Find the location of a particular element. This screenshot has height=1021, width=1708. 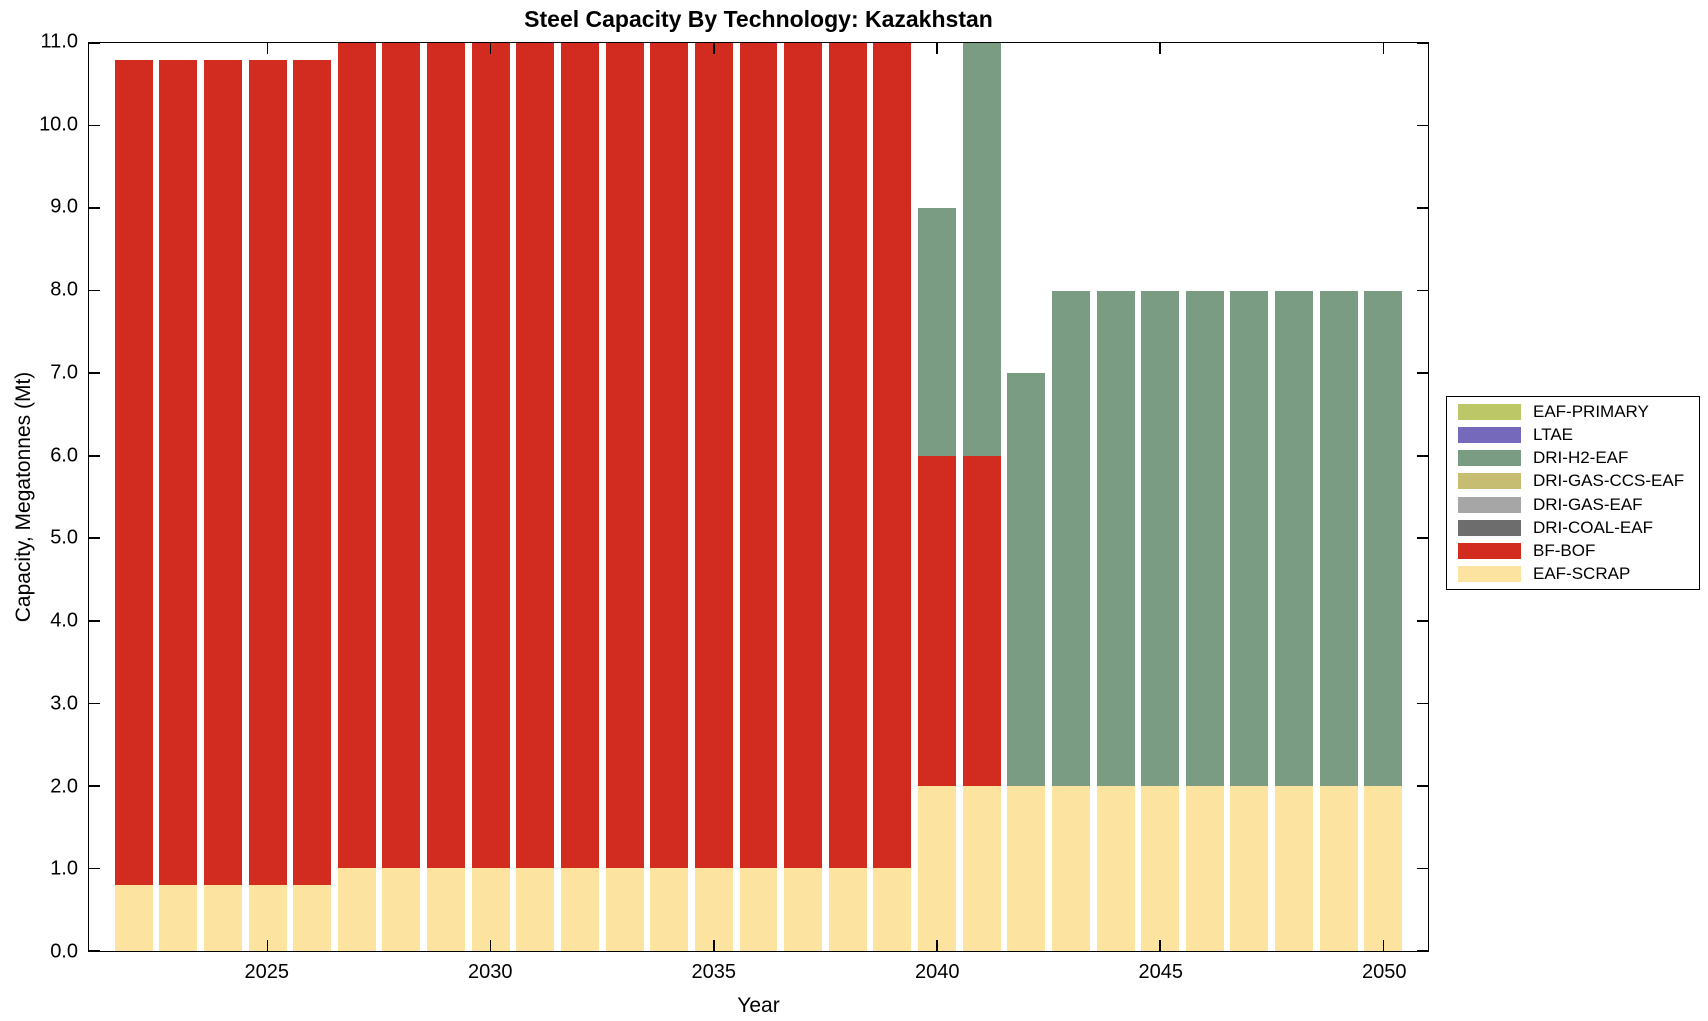

bar-segment-2026-BF-BOF is located at coordinates (312, 472).